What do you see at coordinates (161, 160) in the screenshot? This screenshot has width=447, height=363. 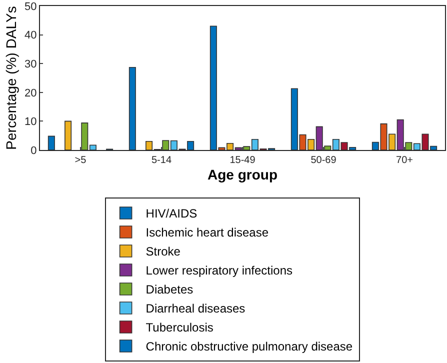 I see `x-tick-label: 5-14` at bounding box center [161, 160].